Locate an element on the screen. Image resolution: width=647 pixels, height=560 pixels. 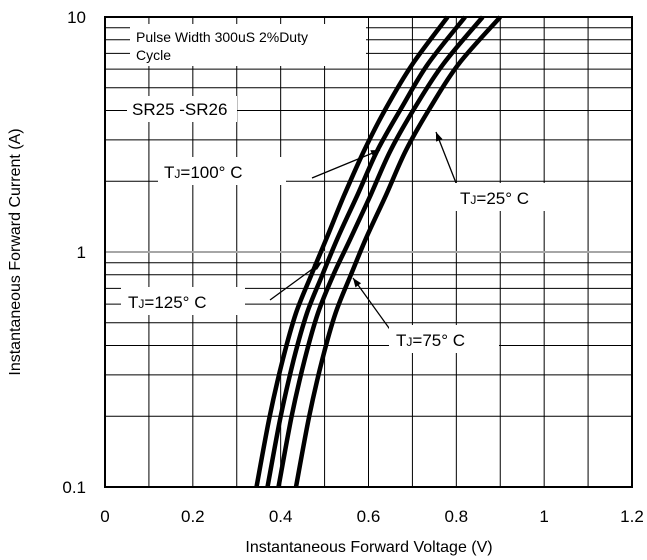
x-tick-label: 0.6 is located at coordinates (369, 516).